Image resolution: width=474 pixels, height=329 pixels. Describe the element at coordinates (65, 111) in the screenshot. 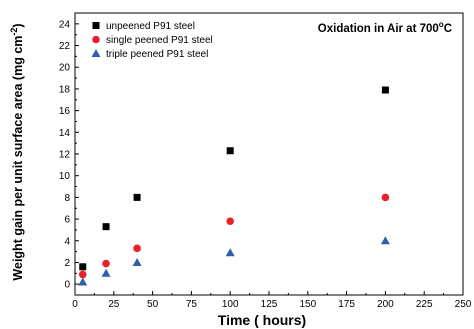

I see `y-tick-label: 16` at that location.